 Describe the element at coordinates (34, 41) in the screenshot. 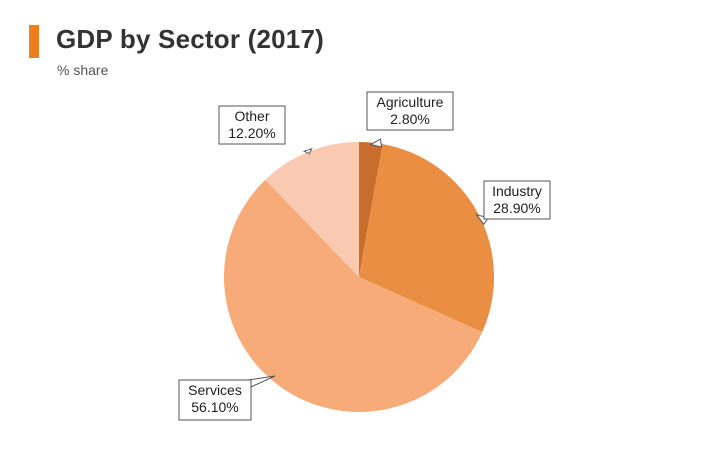

I see `title-accent-bar` at that location.